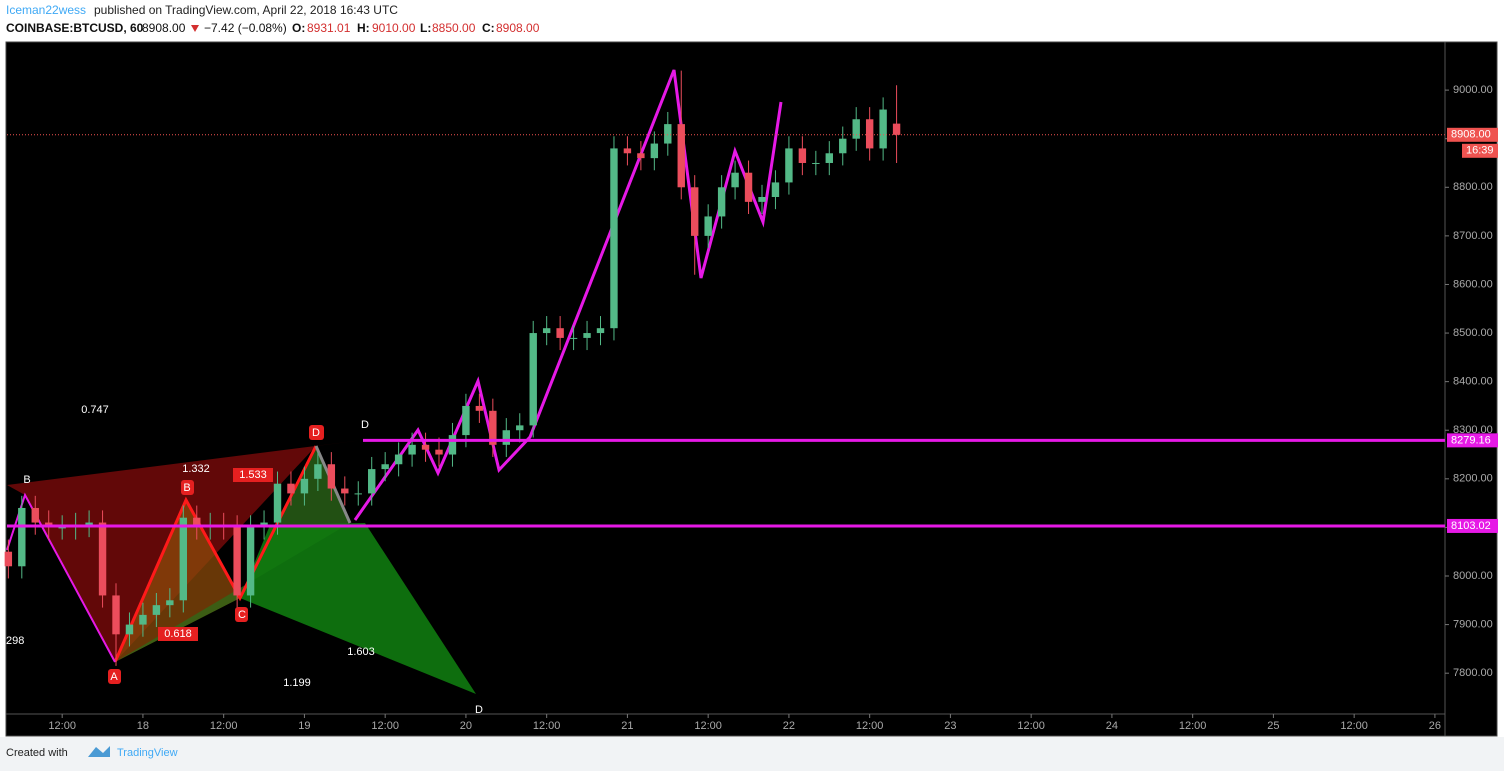 Image resolution: width=1504 pixels, height=776 pixels. What do you see at coordinates (95, 410) in the screenshot?
I see `ratio-label: 0.747` at bounding box center [95, 410].